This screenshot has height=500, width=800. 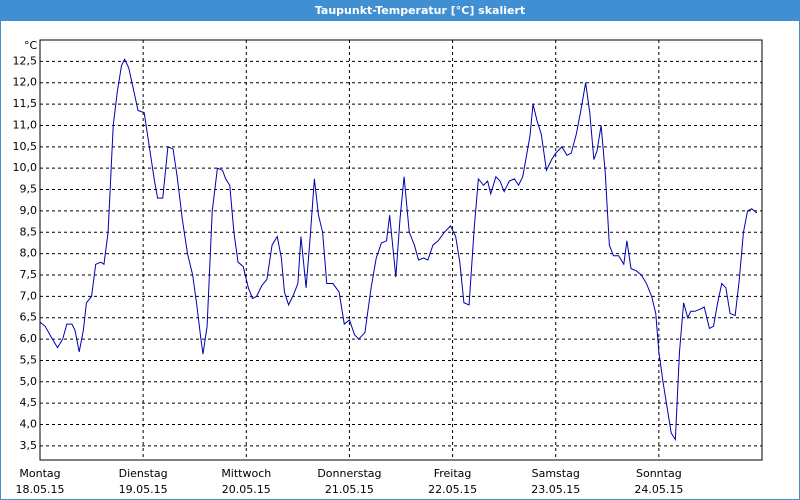 What do you see at coordinates (25, 103) in the screenshot?
I see `y-tick-label: 11,5` at bounding box center [25, 103].